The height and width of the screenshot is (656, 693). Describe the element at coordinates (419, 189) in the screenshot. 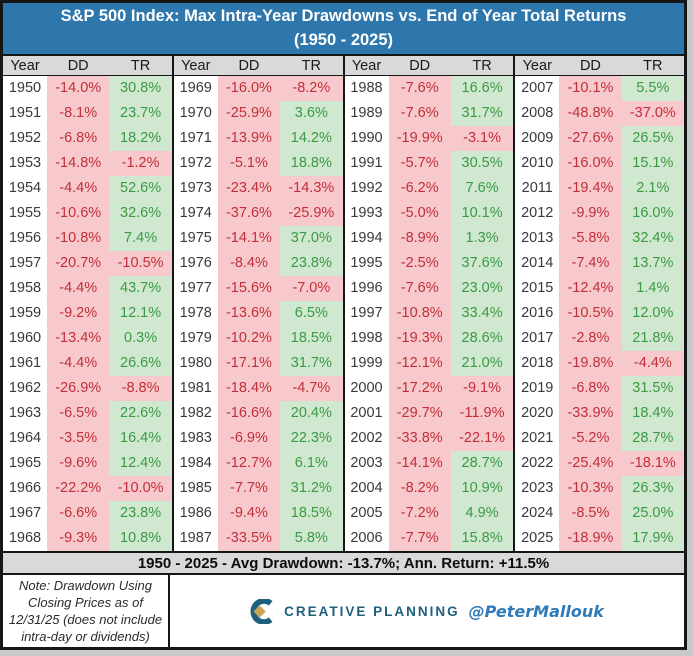

I see `drawdown-cell: -6.2%` at that location.